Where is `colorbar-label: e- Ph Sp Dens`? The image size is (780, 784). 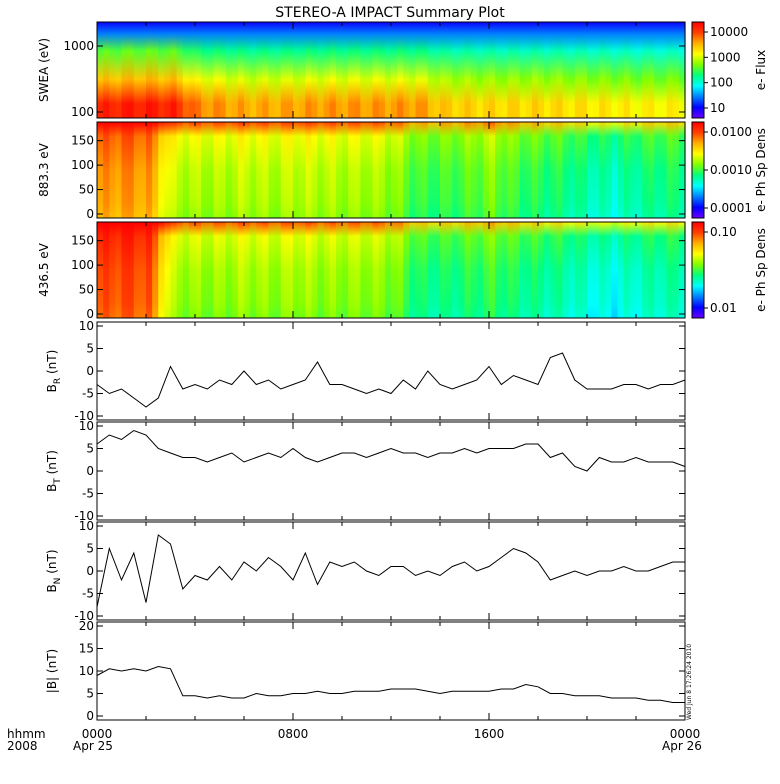
colorbar-label: e- Ph Sp Dens is located at coordinates (761, 270).